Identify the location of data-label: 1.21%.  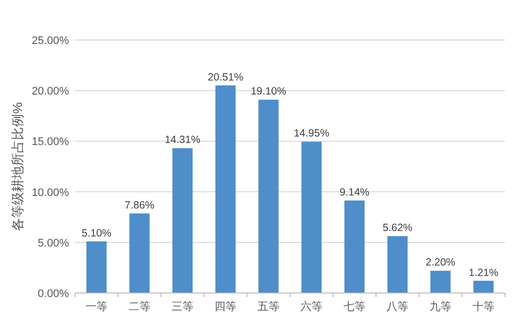
(483, 272).